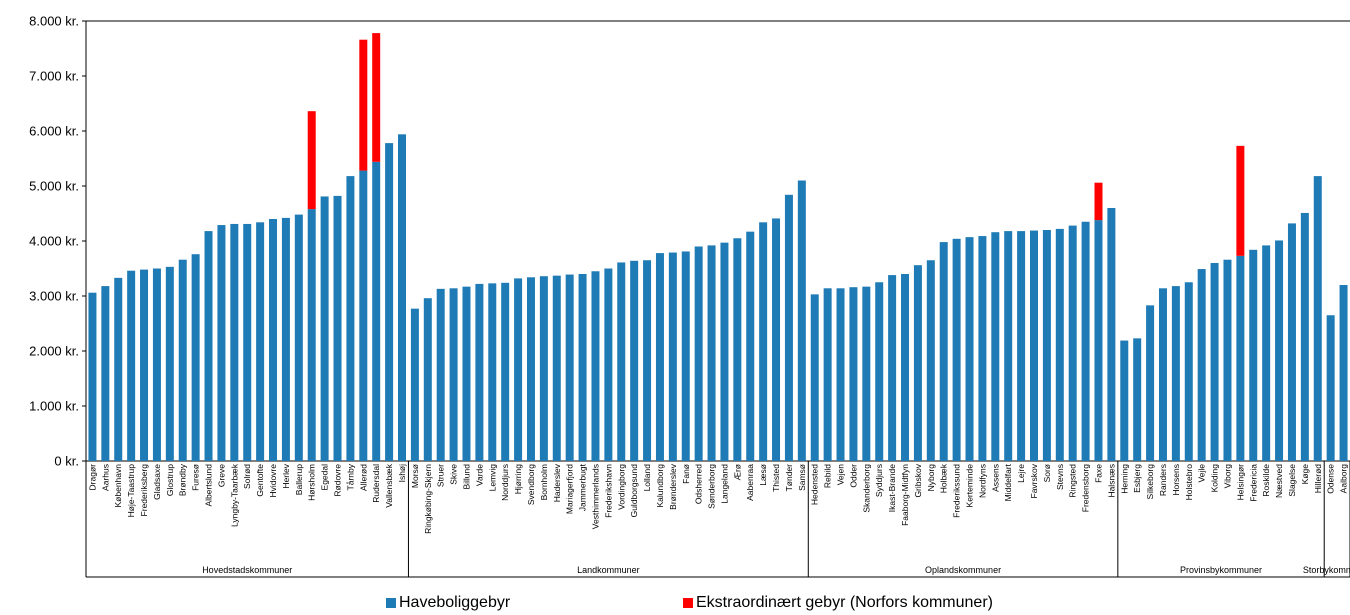  I want to click on x-category-label: Hjørring, so click(518, 479).